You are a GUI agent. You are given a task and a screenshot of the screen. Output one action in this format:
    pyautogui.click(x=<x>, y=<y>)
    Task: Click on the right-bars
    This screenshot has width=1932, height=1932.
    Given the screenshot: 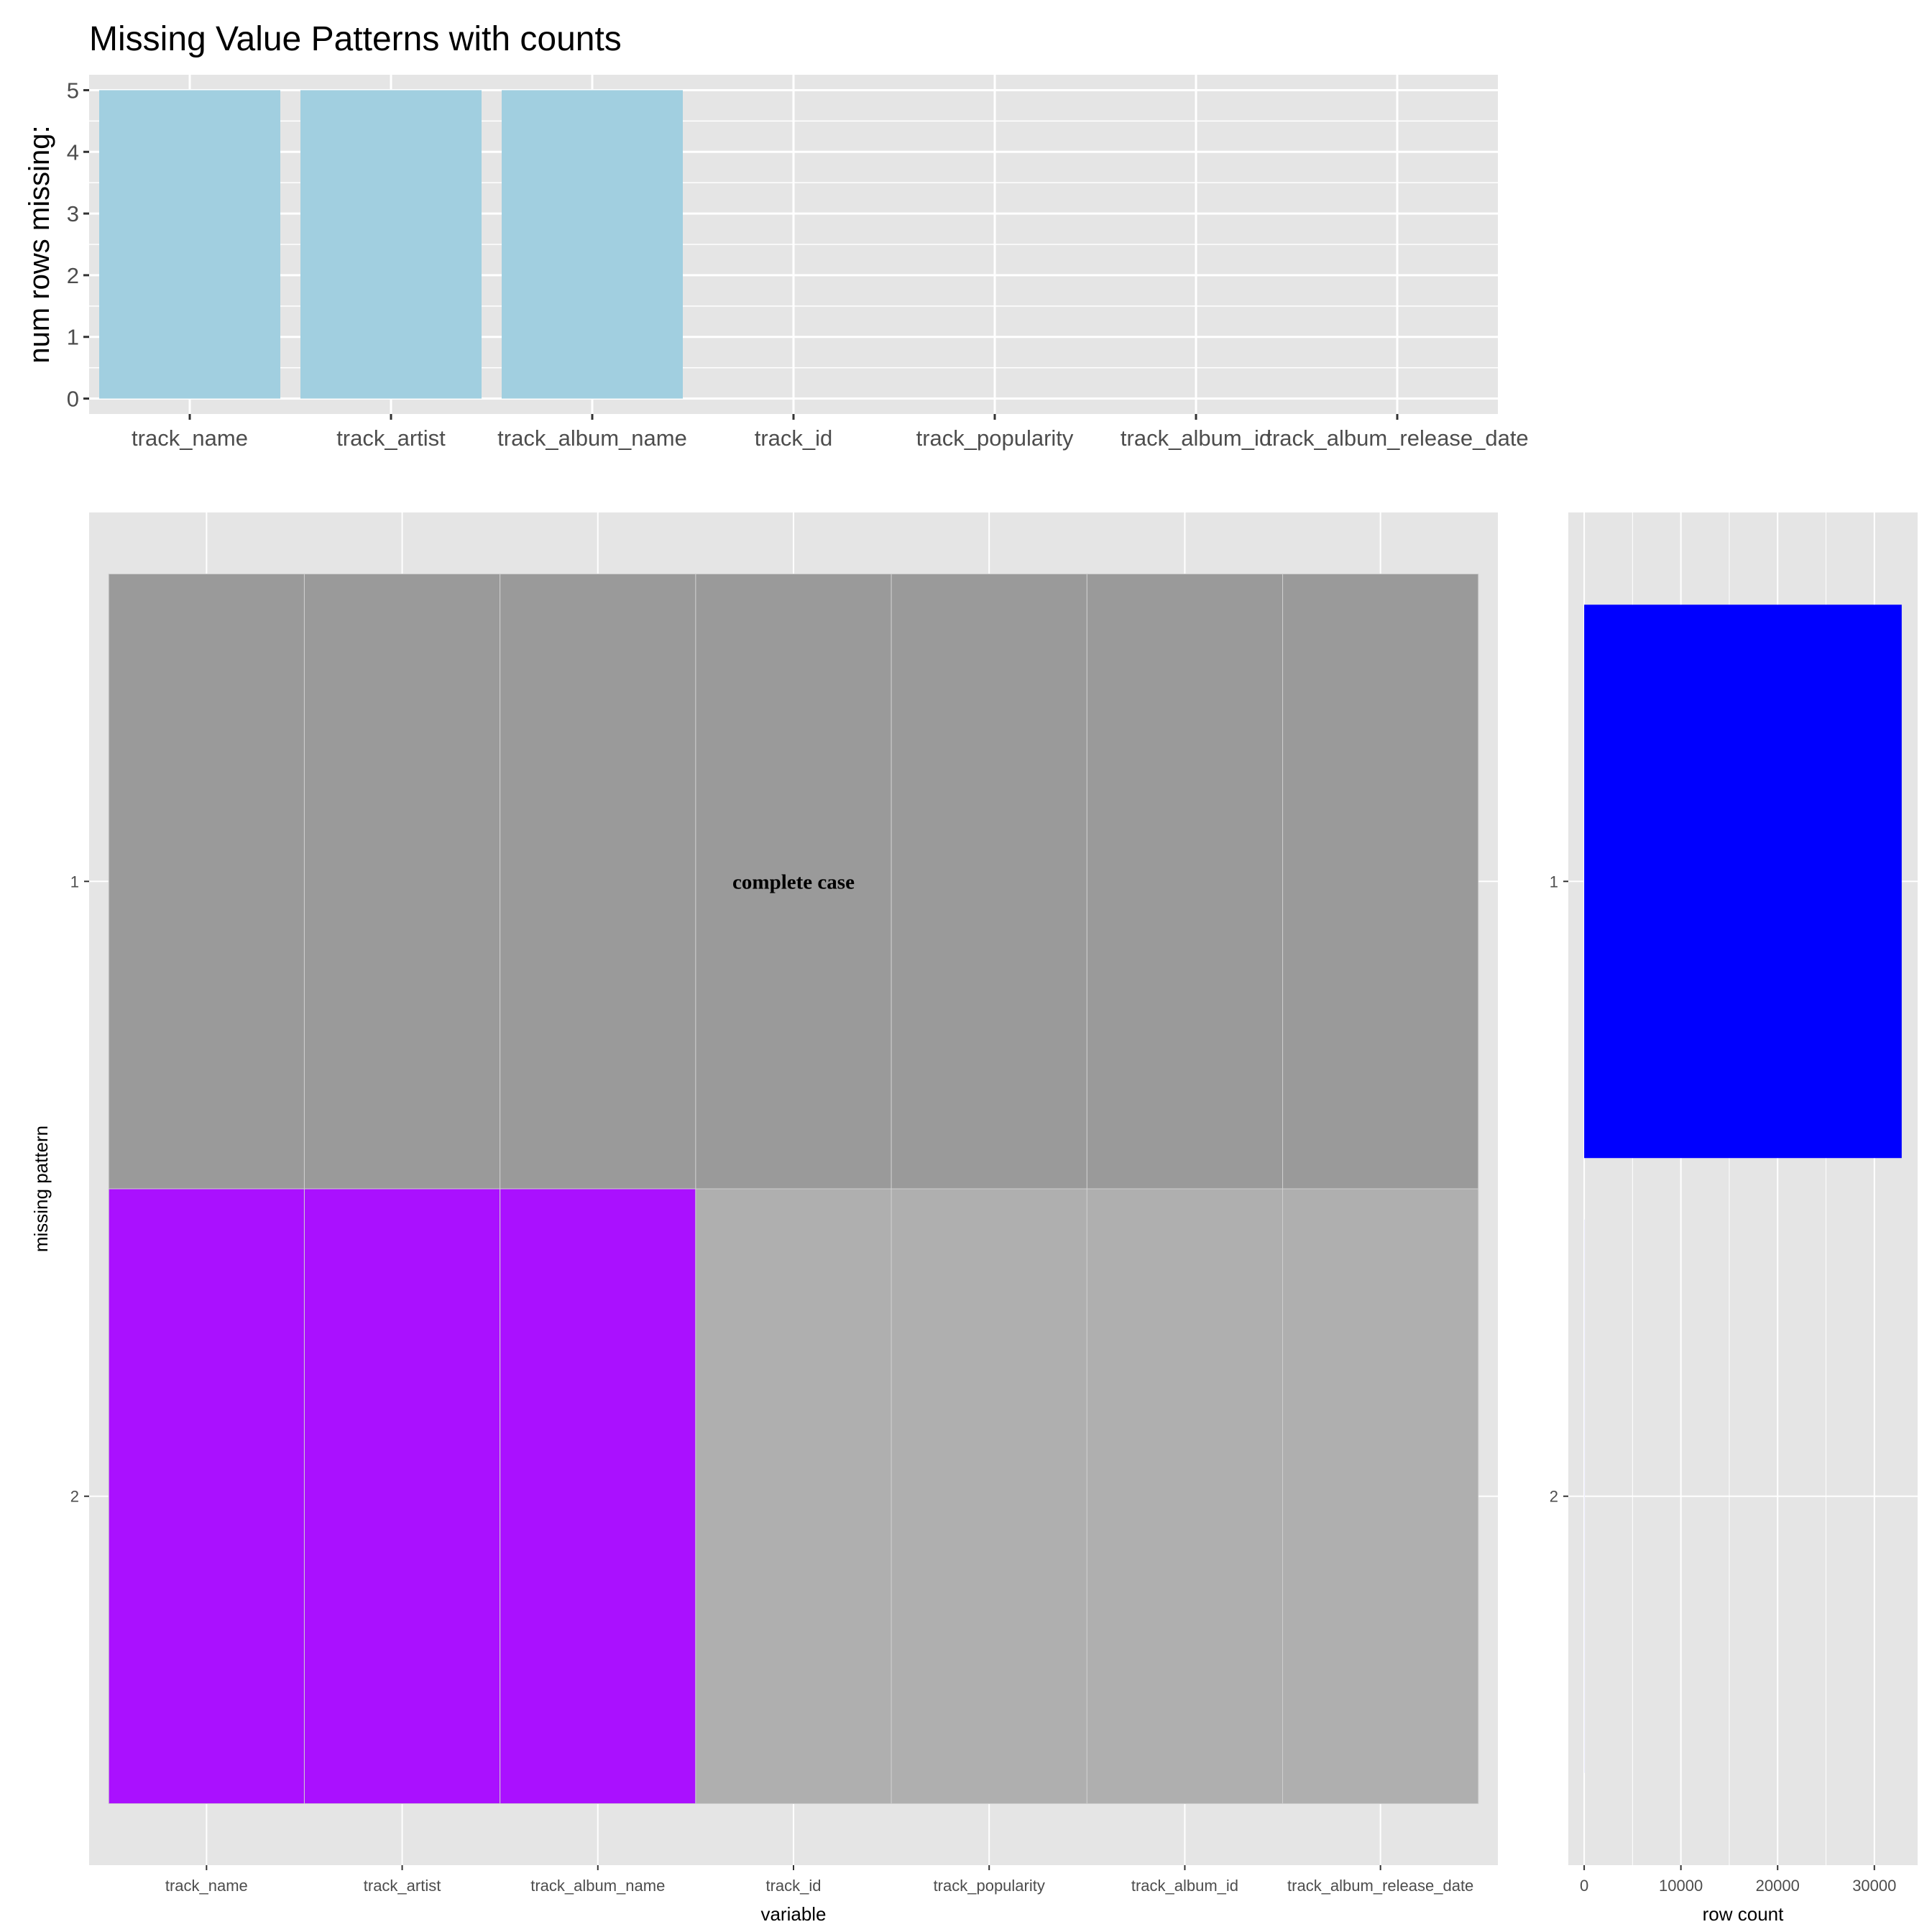 What is the action you would take?
    pyautogui.click(x=1743, y=1188)
    